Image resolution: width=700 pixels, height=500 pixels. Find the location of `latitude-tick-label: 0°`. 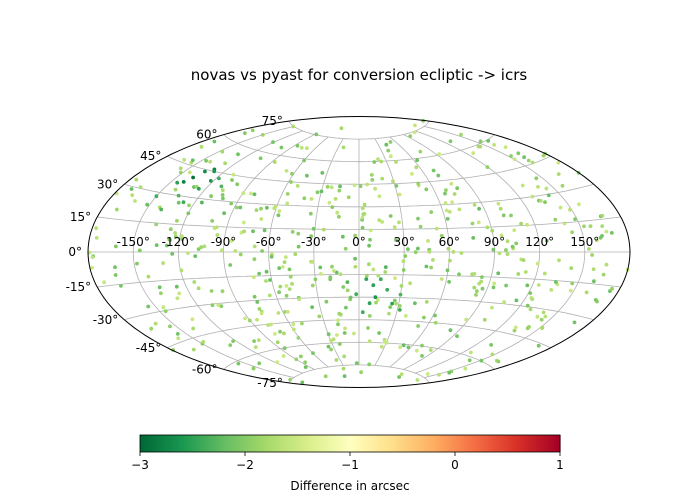

latitude-tick-label: 0° is located at coordinates (75, 252).